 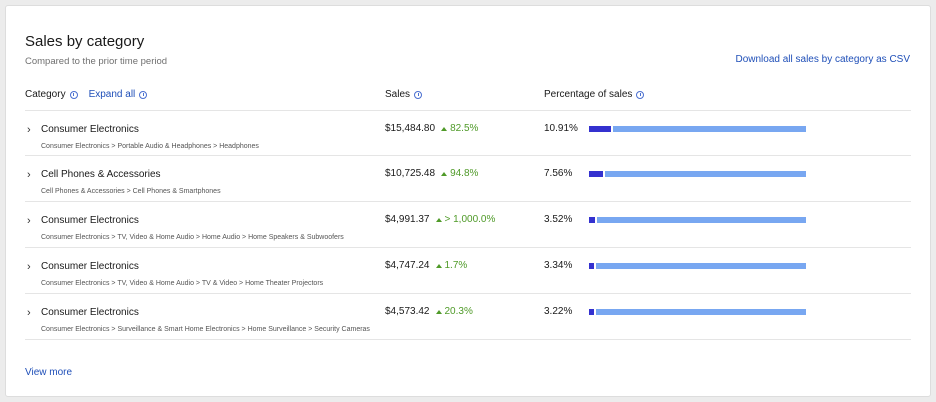 I want to click on sales-cell: $4,747.24 1.7%, so click(x=426, y=265).